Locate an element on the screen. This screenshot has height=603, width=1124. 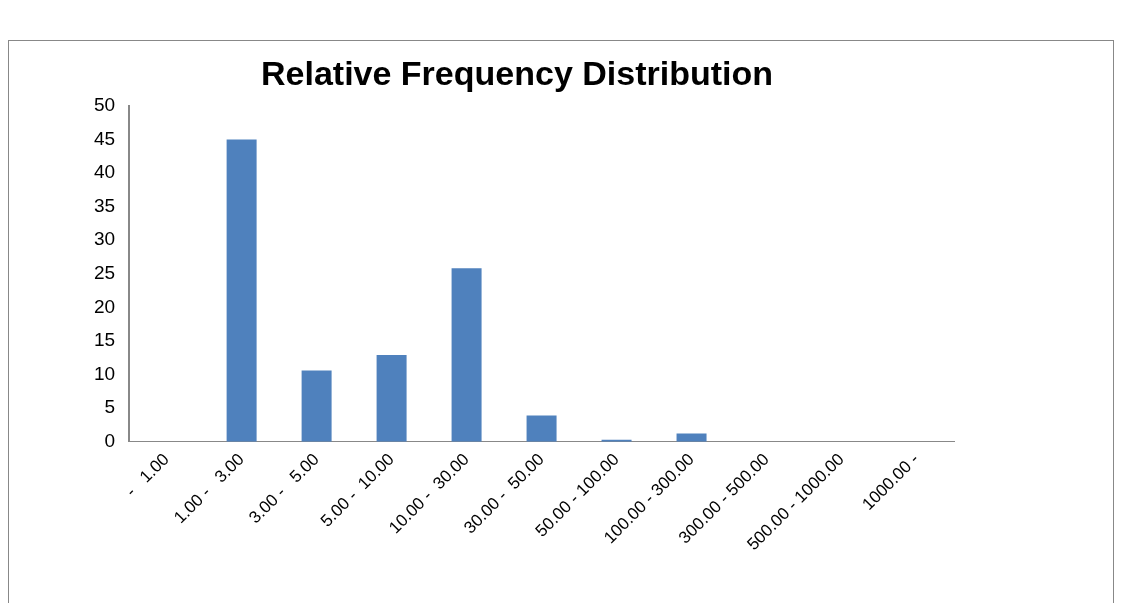
y-tick-label: 5 is located at coordinates (110, 407).